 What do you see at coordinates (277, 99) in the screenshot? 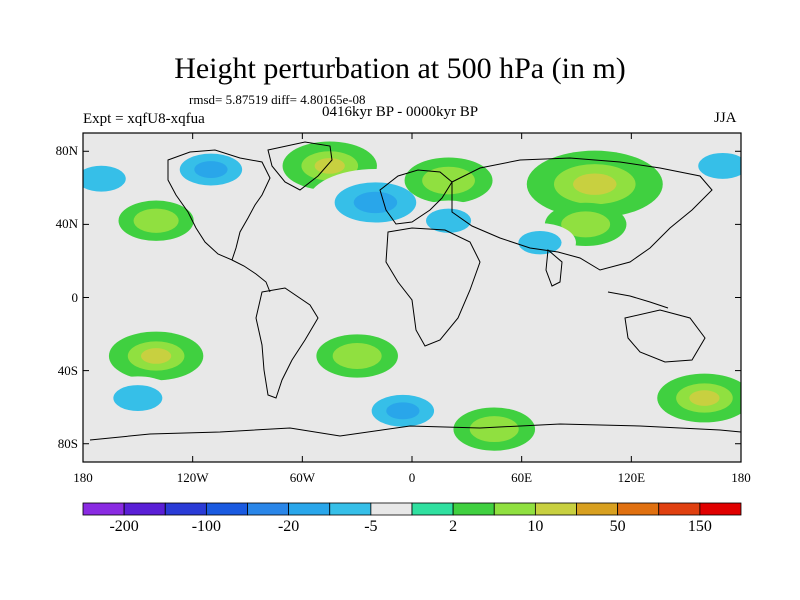
I see `stats-line: rmsd= 5.87519 diff= 4.80165e-08` at bounding box center [277, 99].